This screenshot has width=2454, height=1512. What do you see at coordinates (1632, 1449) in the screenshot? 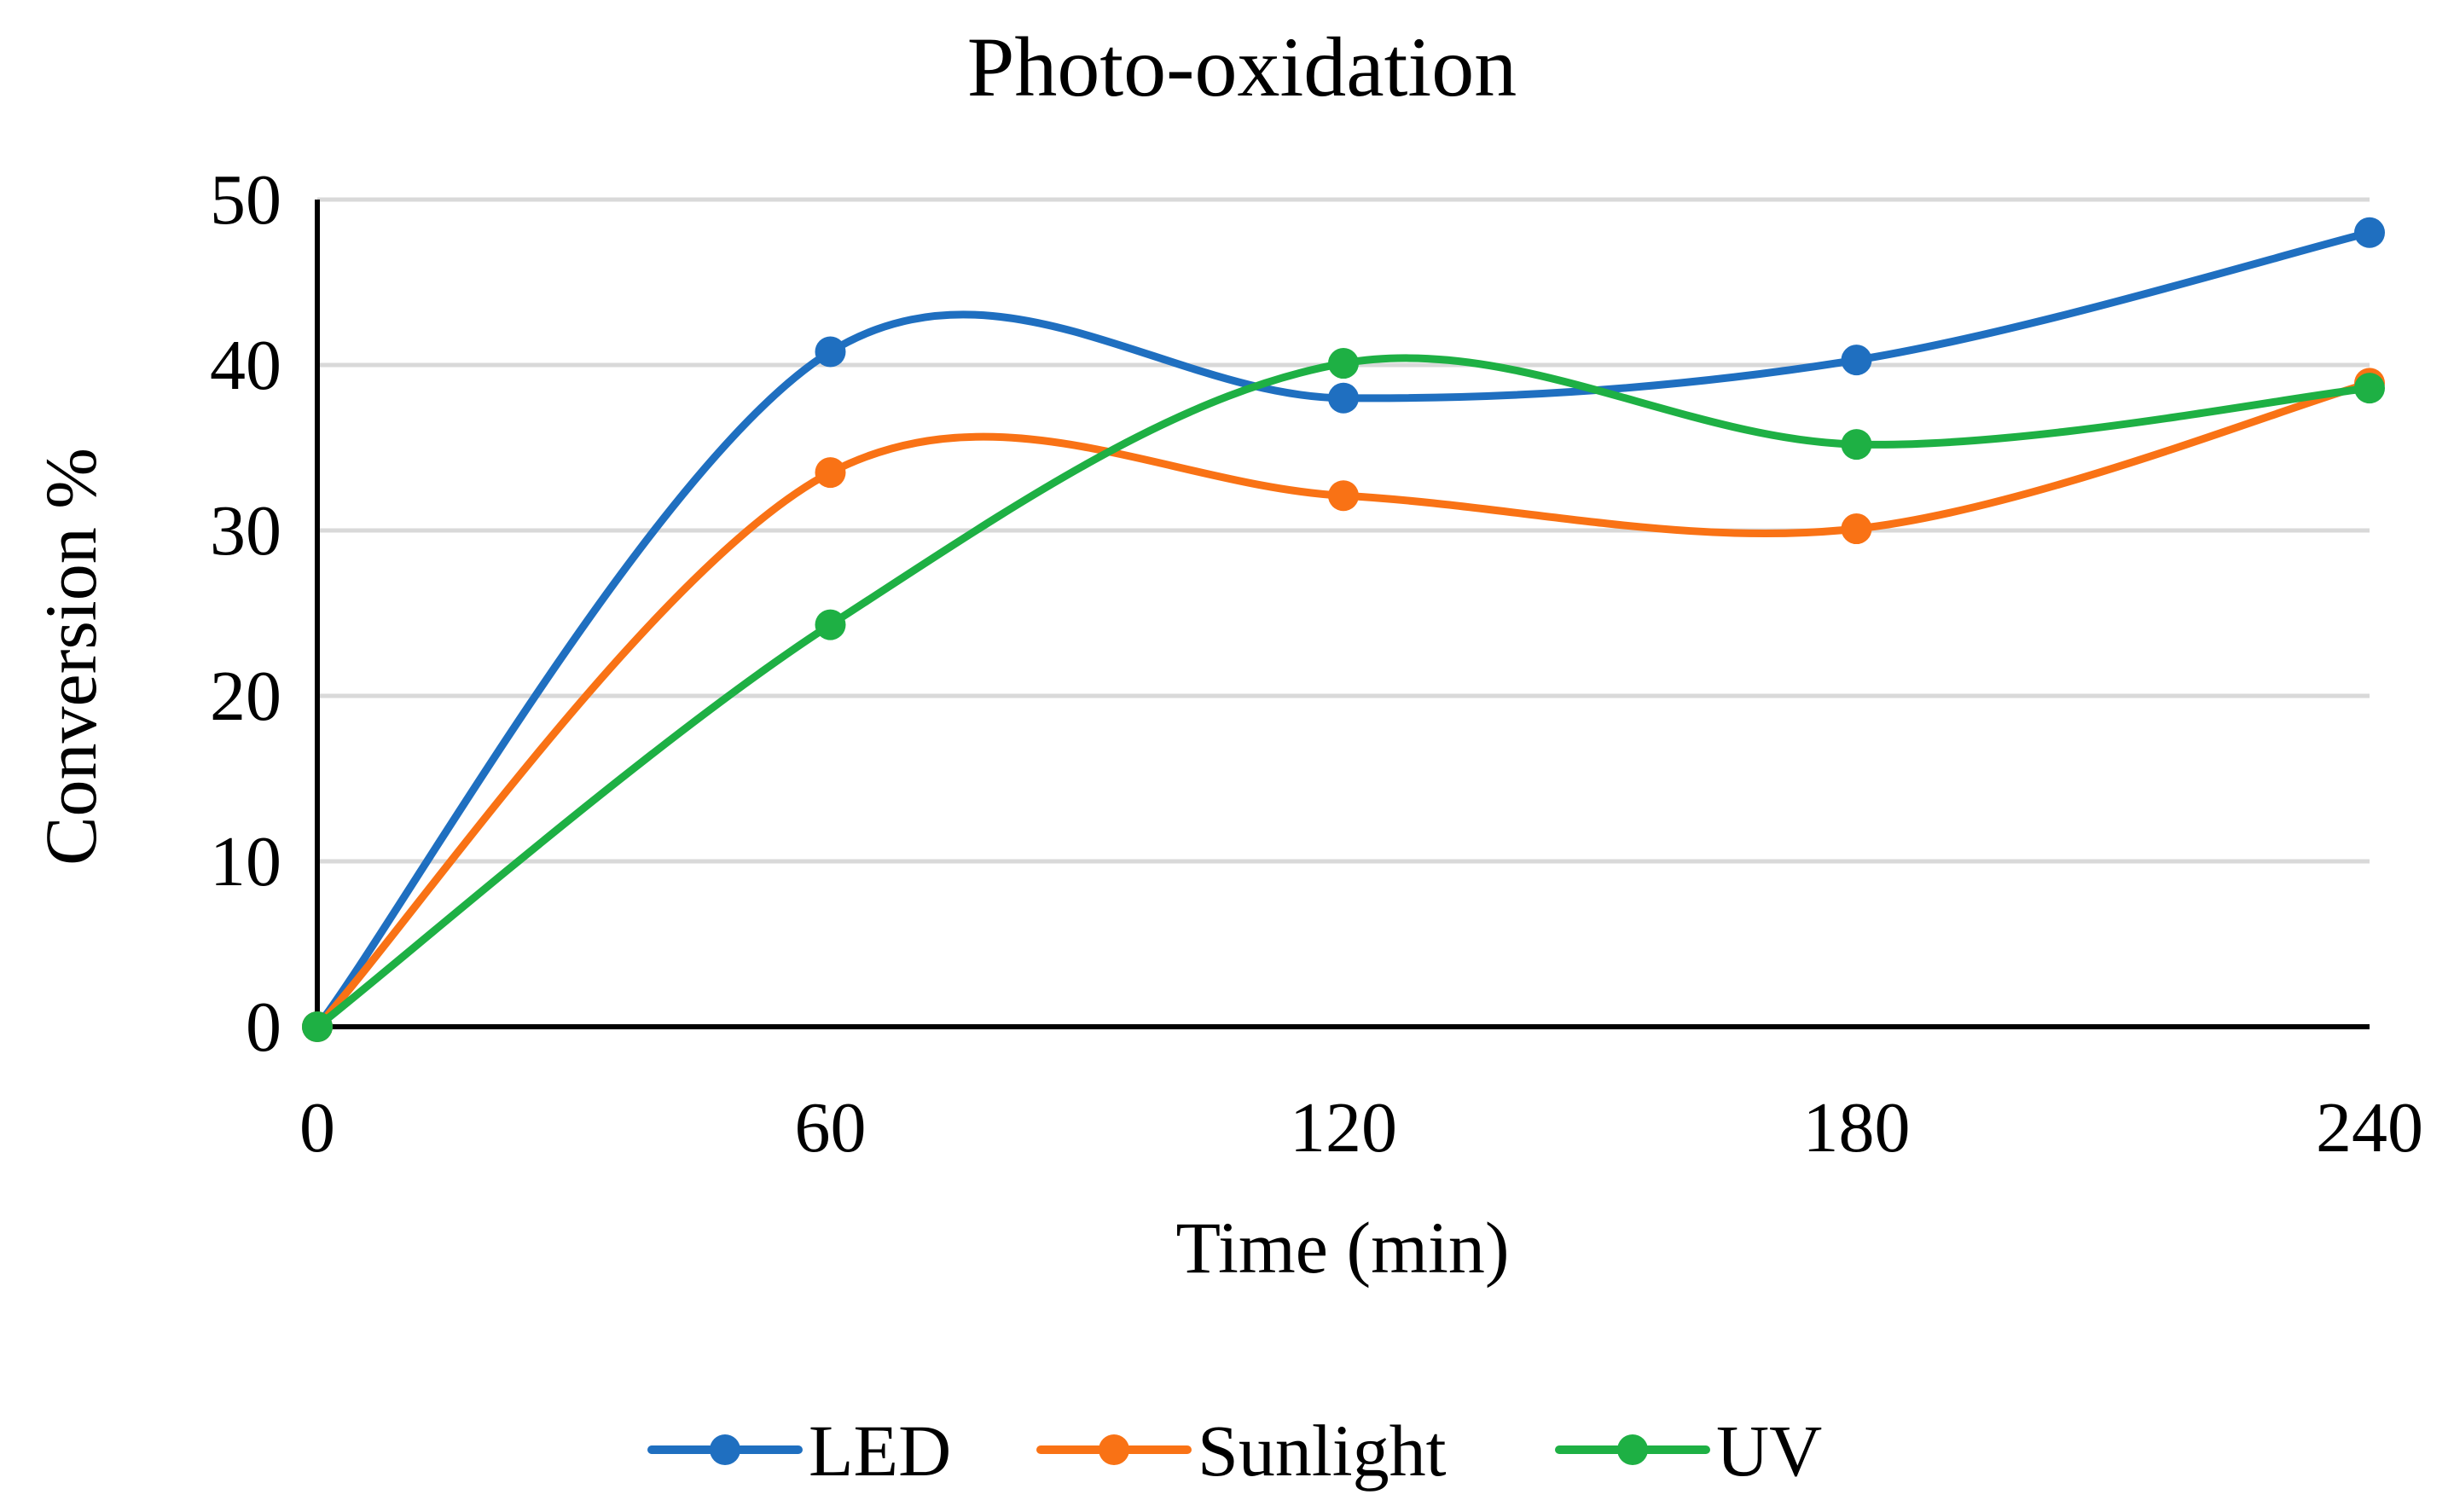
I see `legend-marker-uv` at bounding box center [1632, 1449].